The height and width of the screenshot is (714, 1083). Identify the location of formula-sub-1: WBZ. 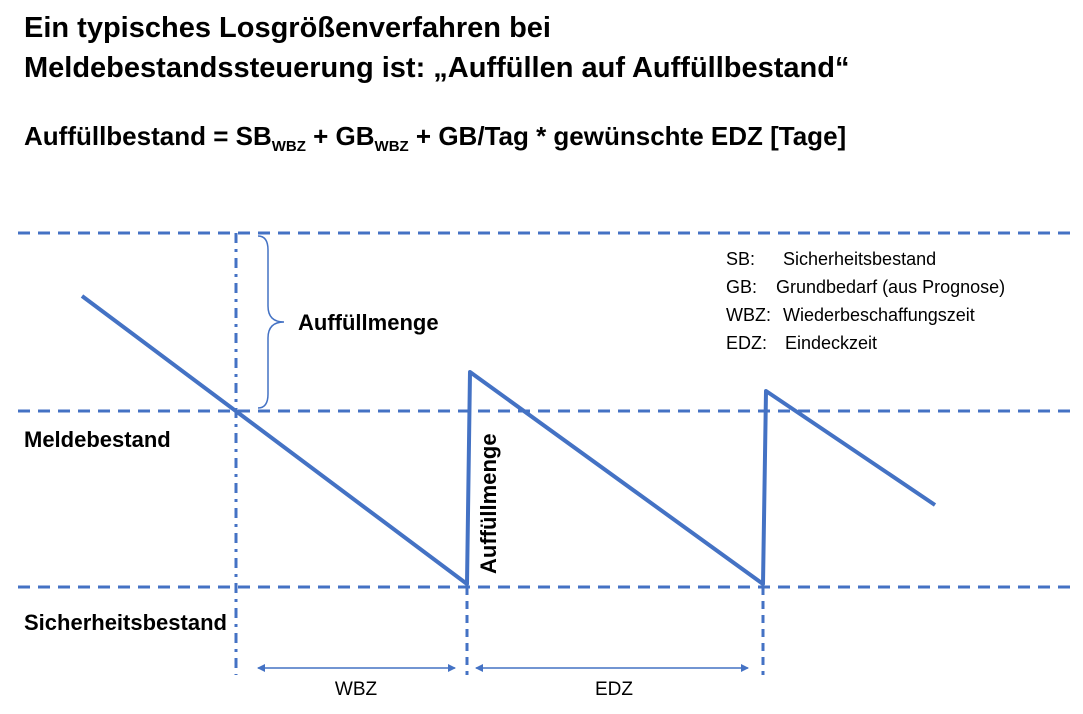
(288, 146).